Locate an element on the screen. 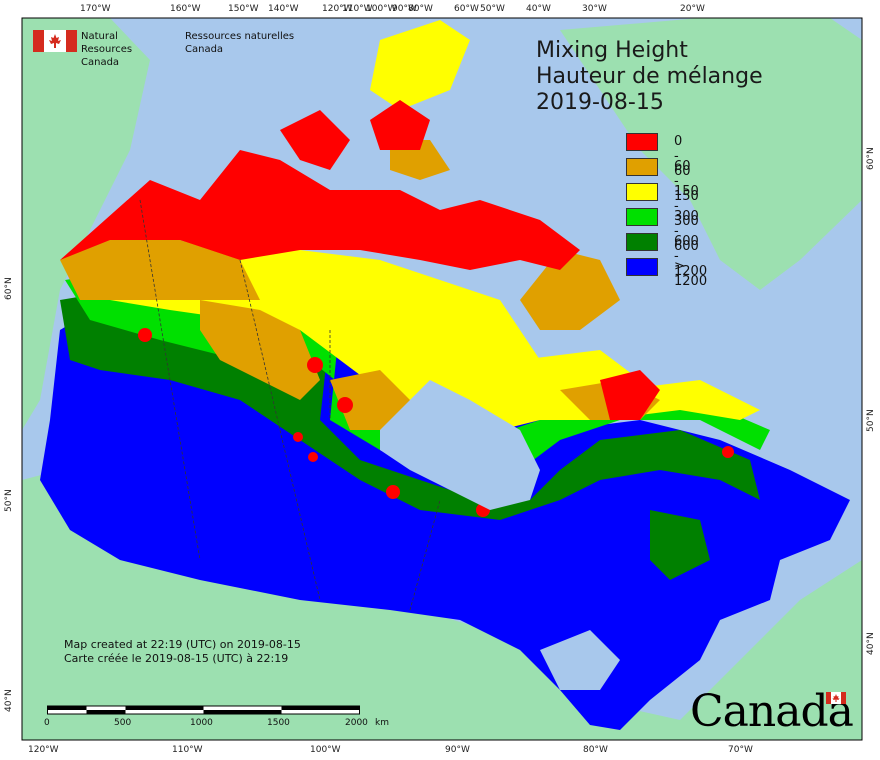  agency-name-fr: Ressources naturelles Canada is located at coordinates (255, 43).